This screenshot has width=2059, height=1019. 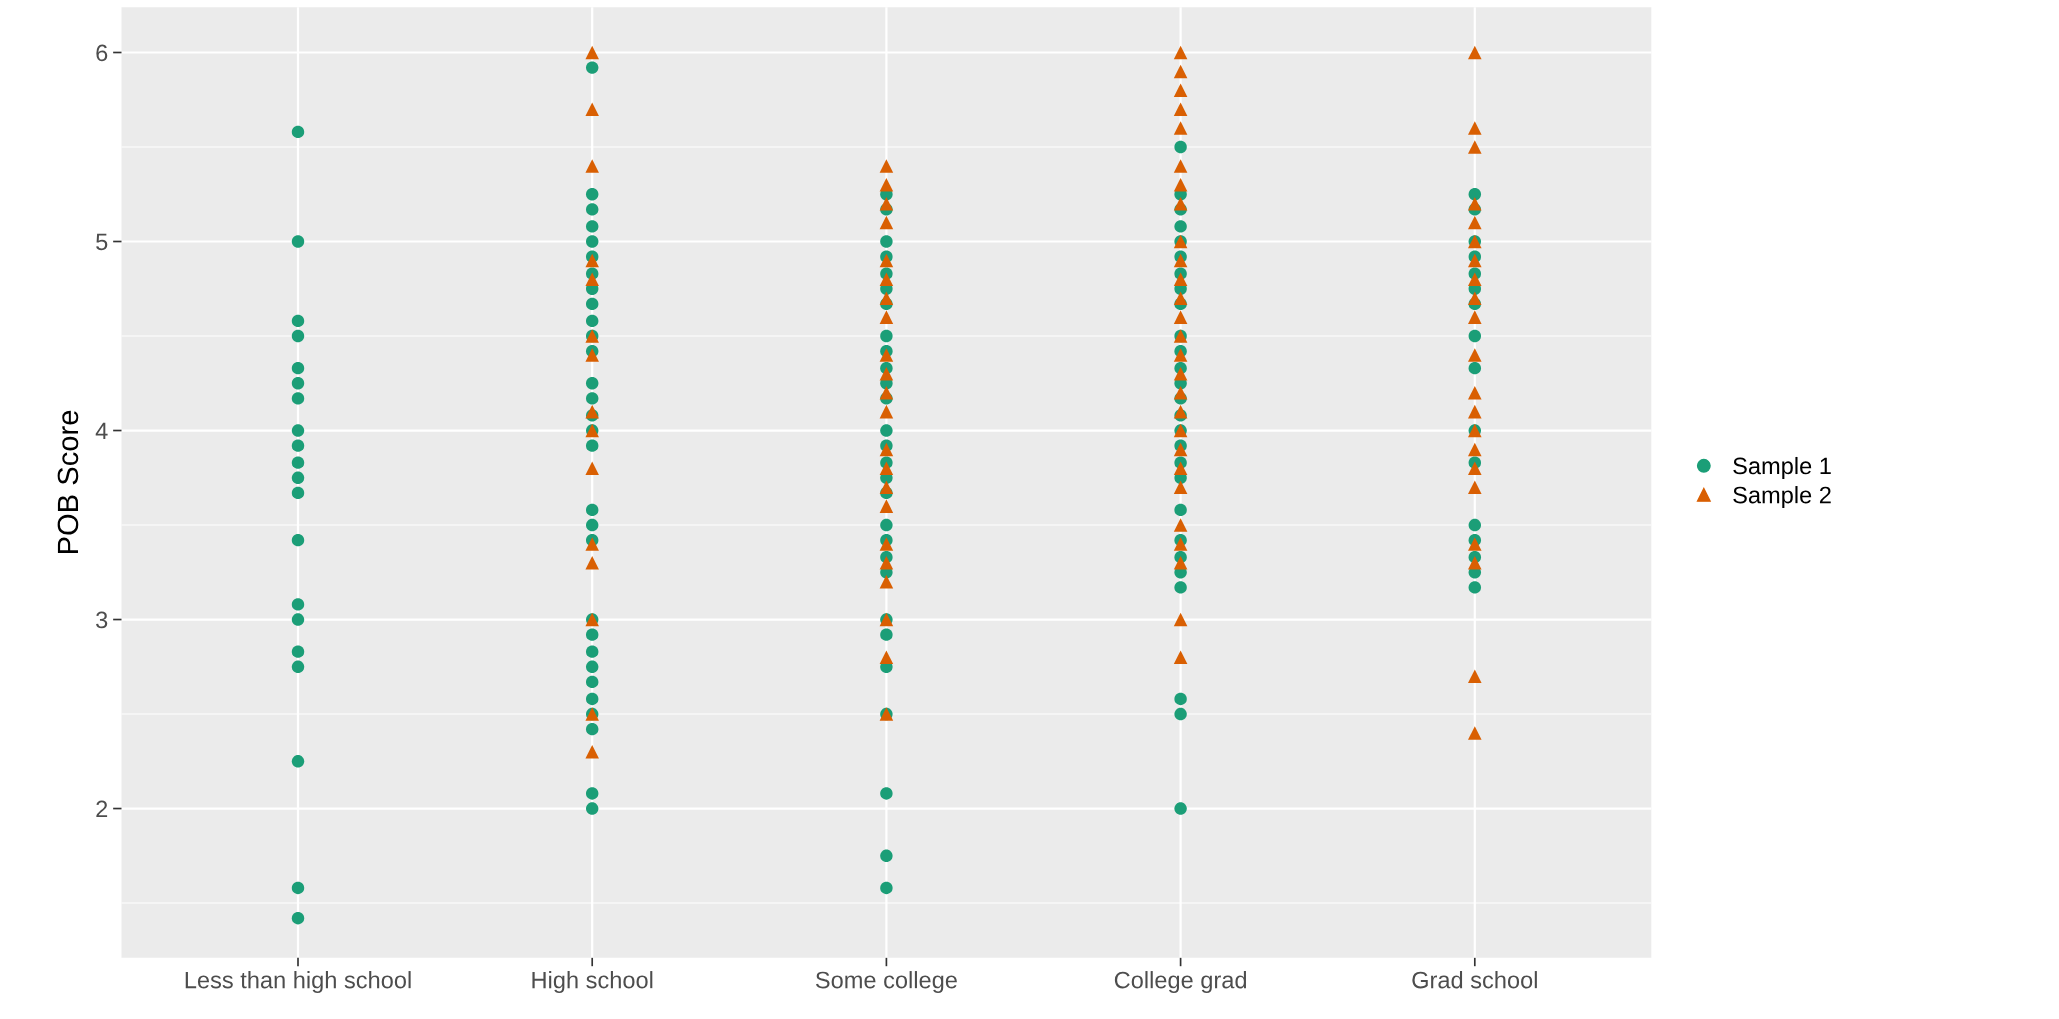 What do you see at coordinates (1782, 467) in the screenshot?
I see `legend-label: Sample 1` at bounding box center [1782, 467].